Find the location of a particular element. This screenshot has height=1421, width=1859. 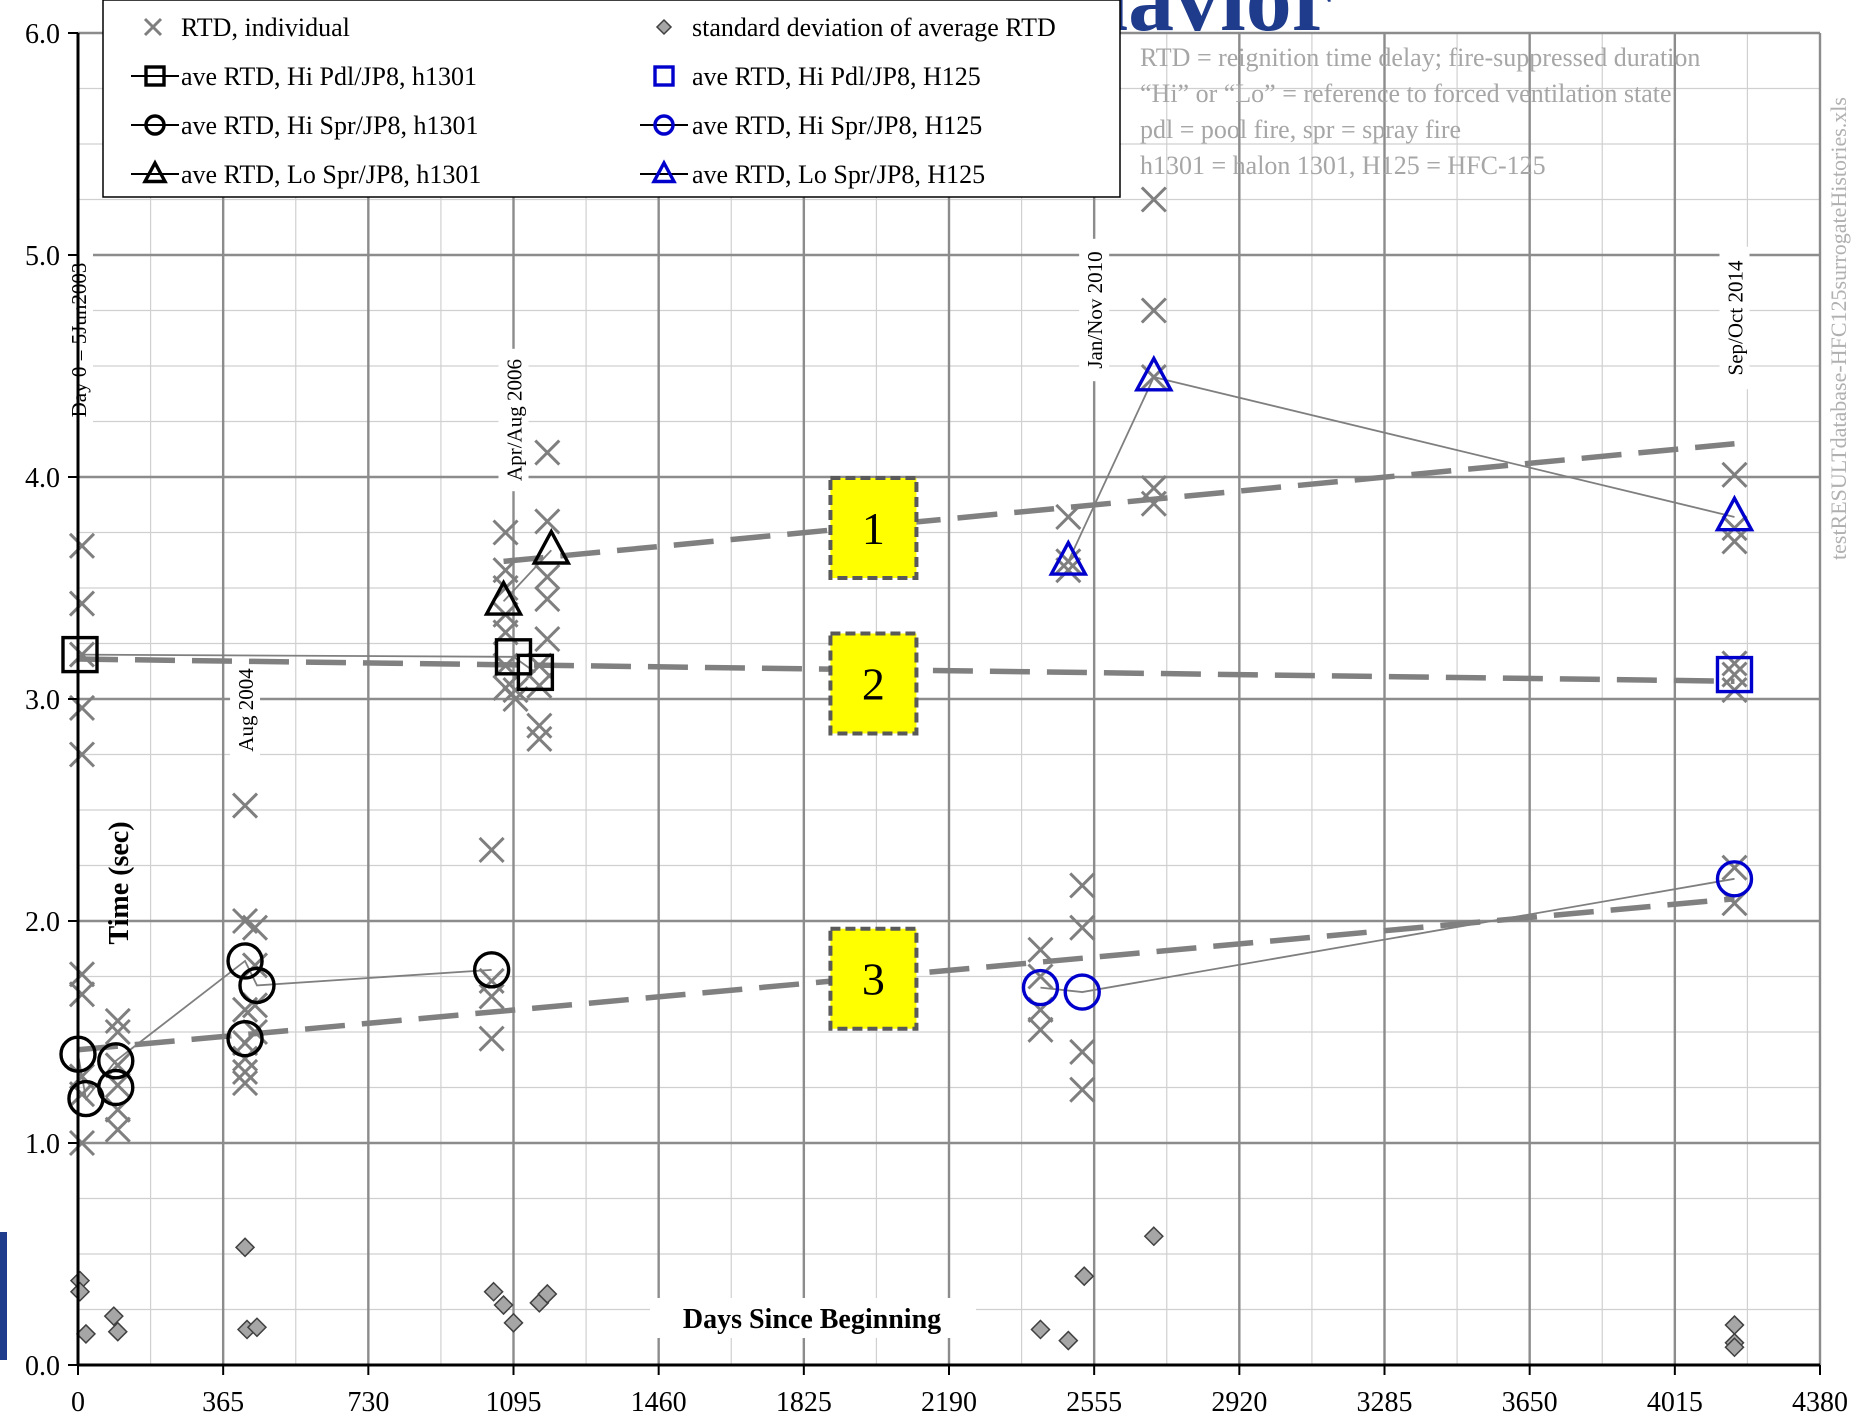

x-tick-label: 3285 is located at coordinates (1385, 1402).